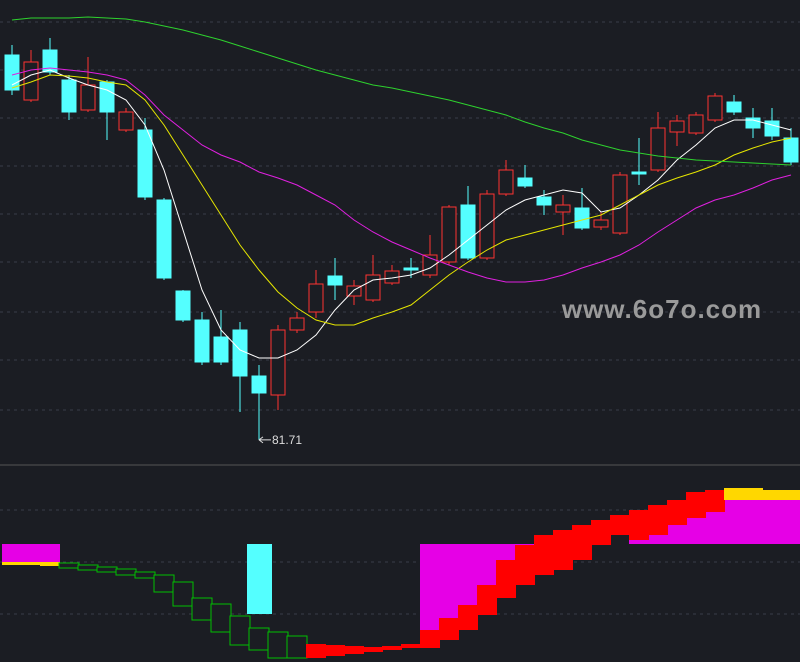 This screenshot has height=662, width=800. What do you see at coordinates (661, 309) in the screenshot?
I see `watermark: www.6o7o.com` at bounding box center [661, 309].